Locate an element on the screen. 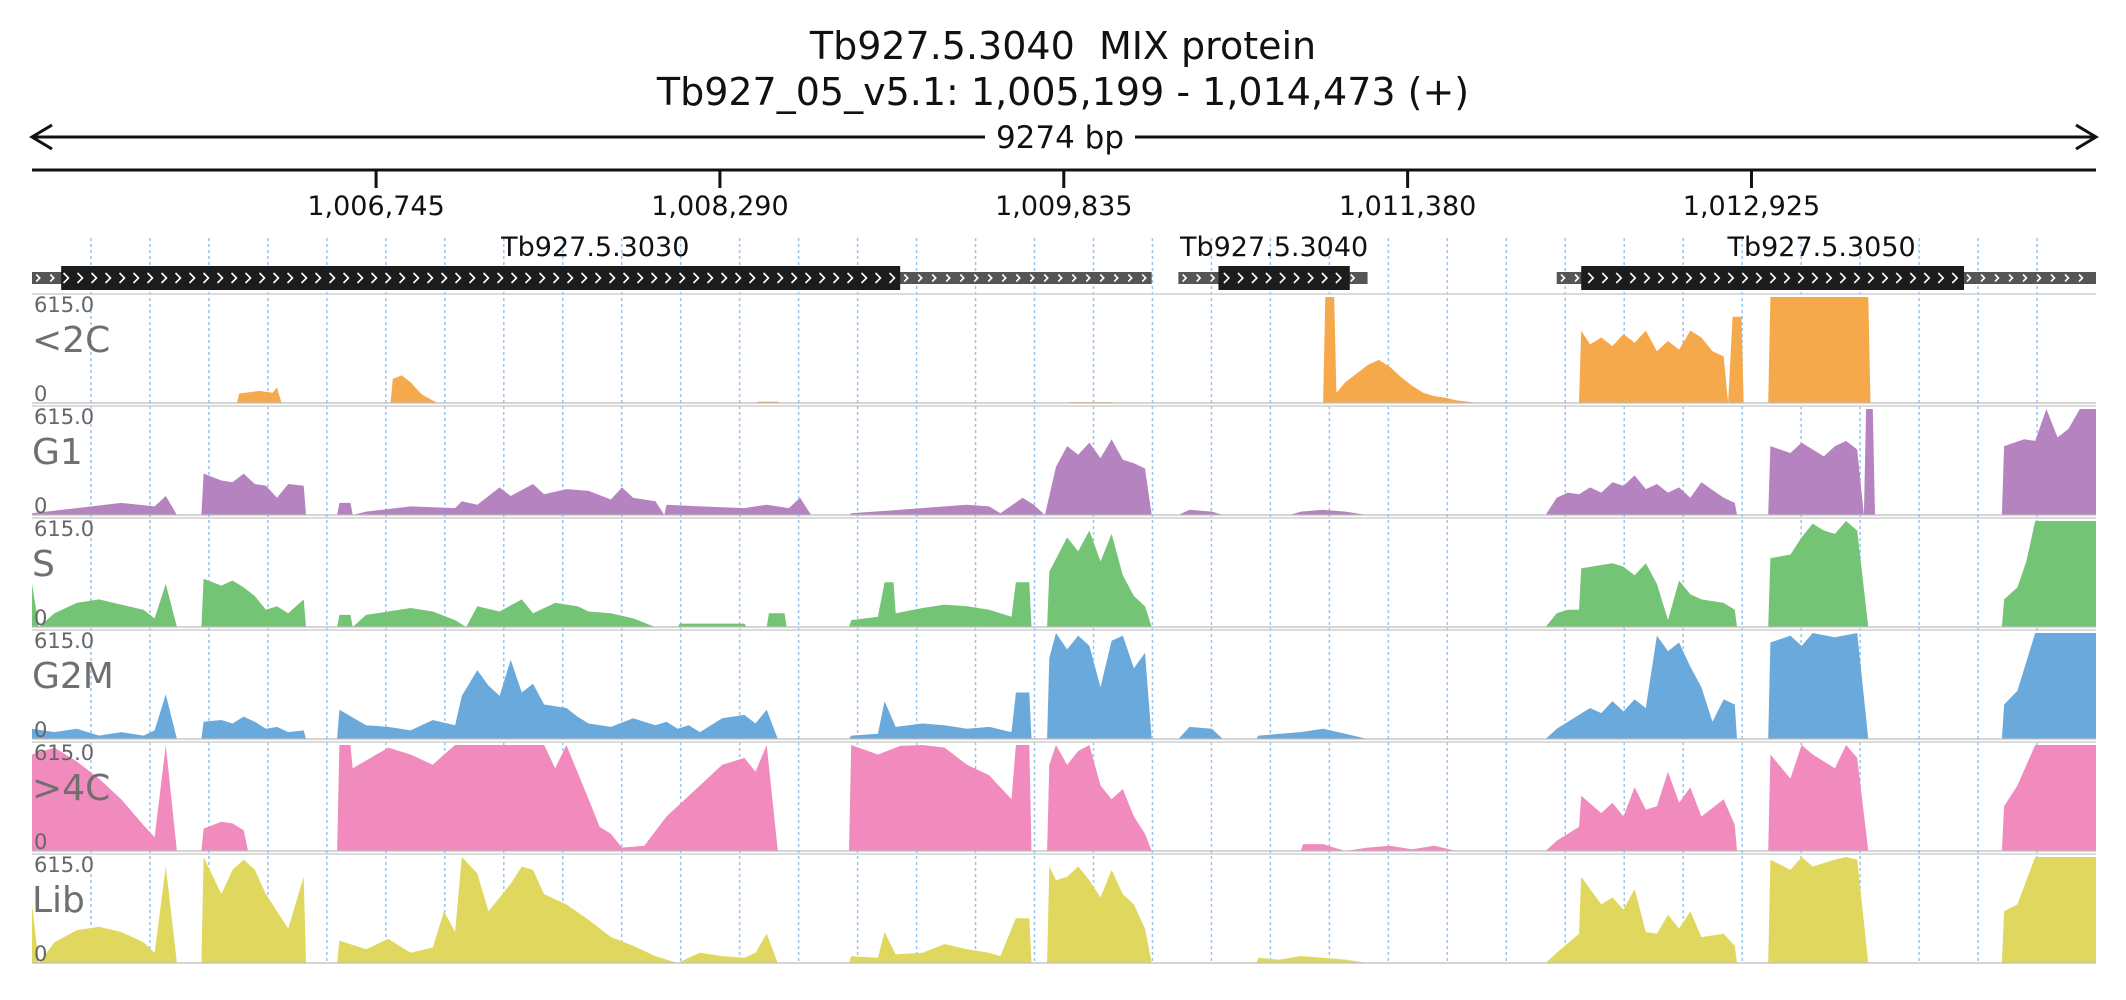 This screenshot has height=1000, width=2126. track-name: S is located at coordinates (43, 564).